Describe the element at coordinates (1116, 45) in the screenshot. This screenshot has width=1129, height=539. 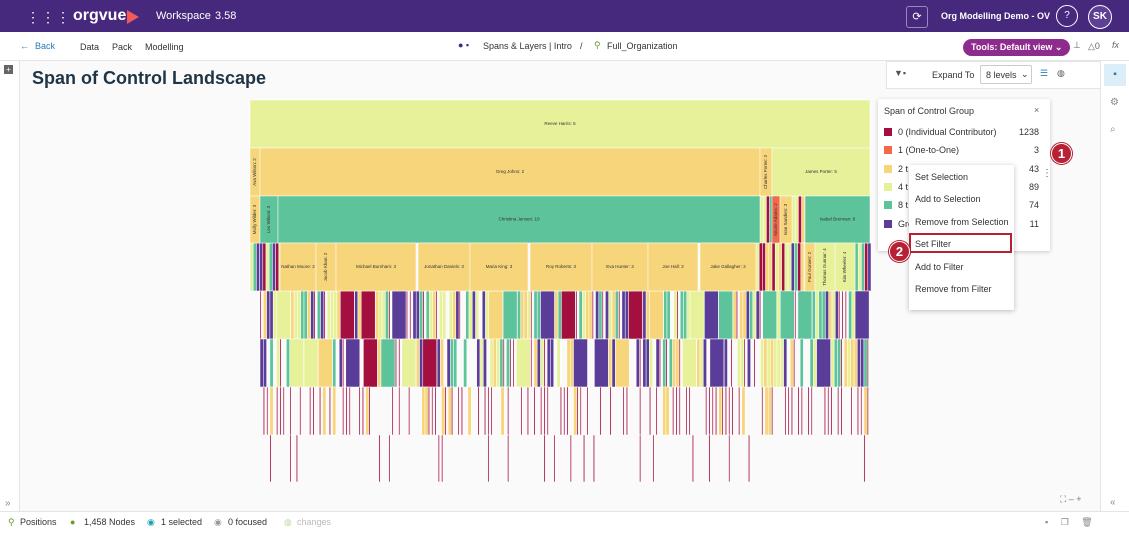
I see `fx-button: fx` at that location.